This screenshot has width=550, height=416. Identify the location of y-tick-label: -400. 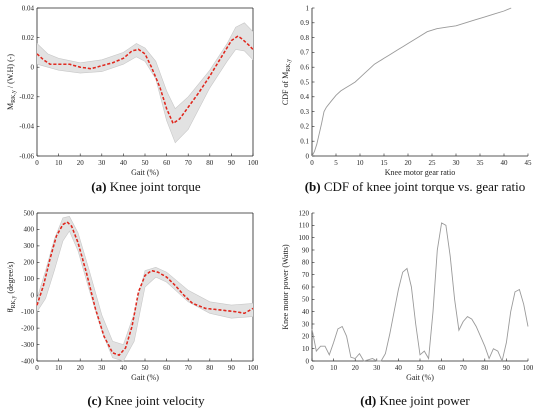
(27, 361).